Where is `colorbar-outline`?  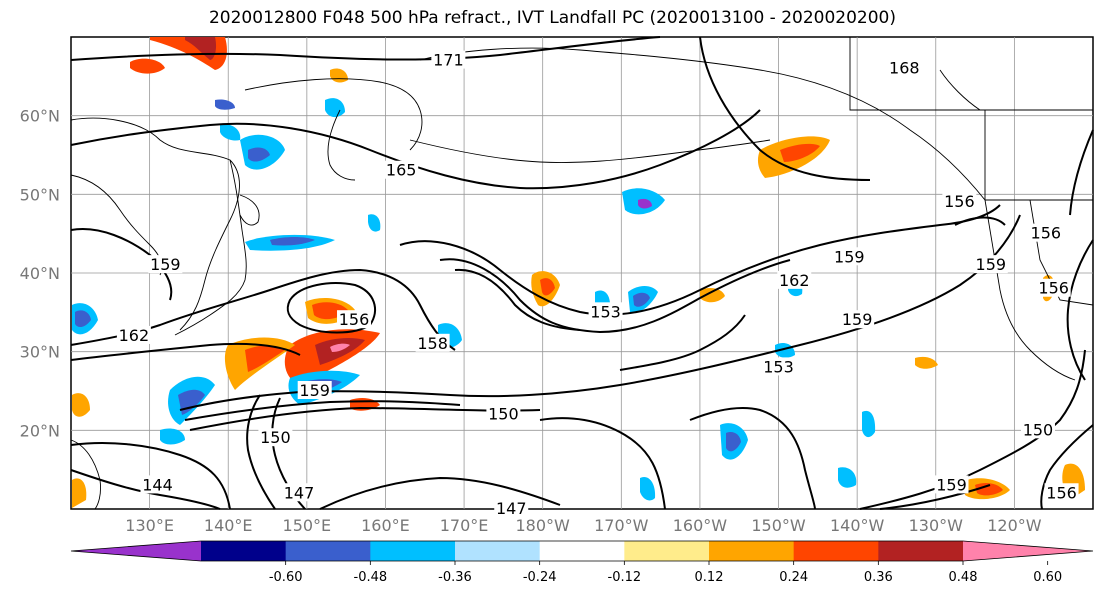 colorbar-outline is located at coordinates (582, 551).